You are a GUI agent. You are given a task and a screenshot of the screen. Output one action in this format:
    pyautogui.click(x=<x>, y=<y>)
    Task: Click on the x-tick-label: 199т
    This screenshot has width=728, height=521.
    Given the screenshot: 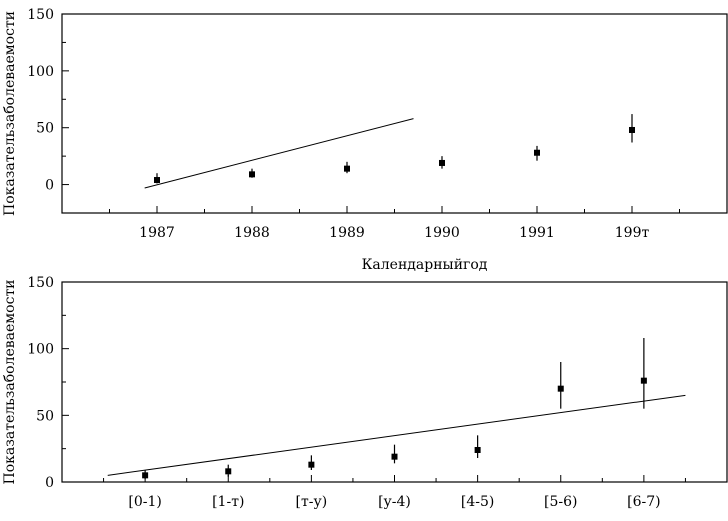 What is the action you would take?
    pyautogui.click(x=632, y=233)
    